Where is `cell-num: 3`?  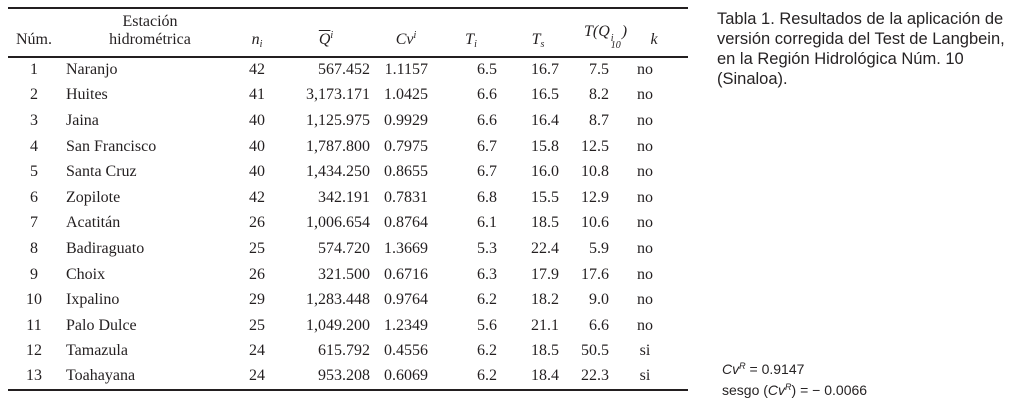
cell-num: 3 is located at coordinates (34, 120).